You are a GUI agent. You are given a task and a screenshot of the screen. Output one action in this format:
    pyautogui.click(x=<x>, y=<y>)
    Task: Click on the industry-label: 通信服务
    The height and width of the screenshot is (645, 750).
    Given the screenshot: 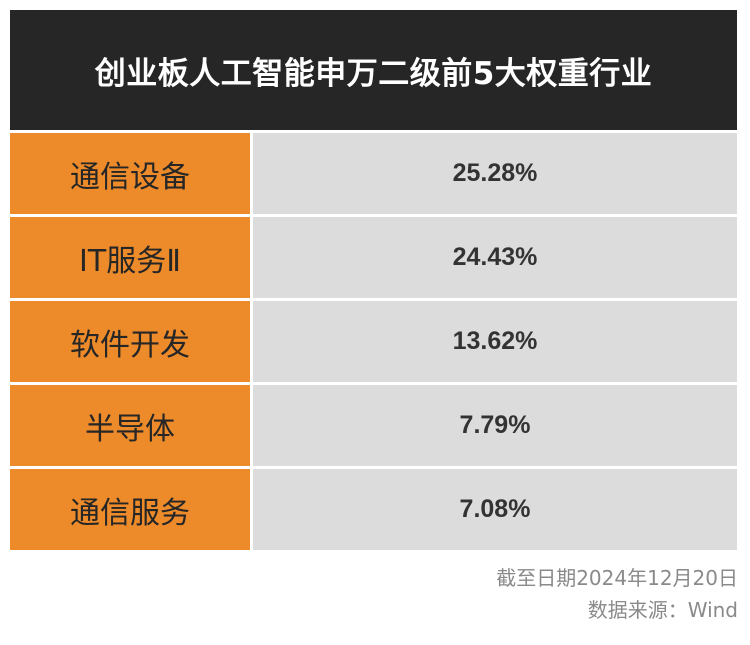 What is the action you would take?
    pyautogui.click(x=130, y=509)
    